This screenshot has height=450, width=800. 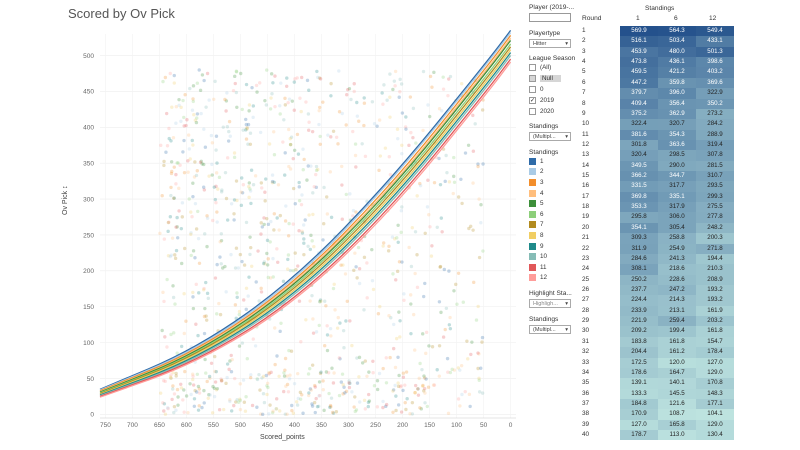 I want to click on table-cell: 209.2, so click(x=639, y=331).